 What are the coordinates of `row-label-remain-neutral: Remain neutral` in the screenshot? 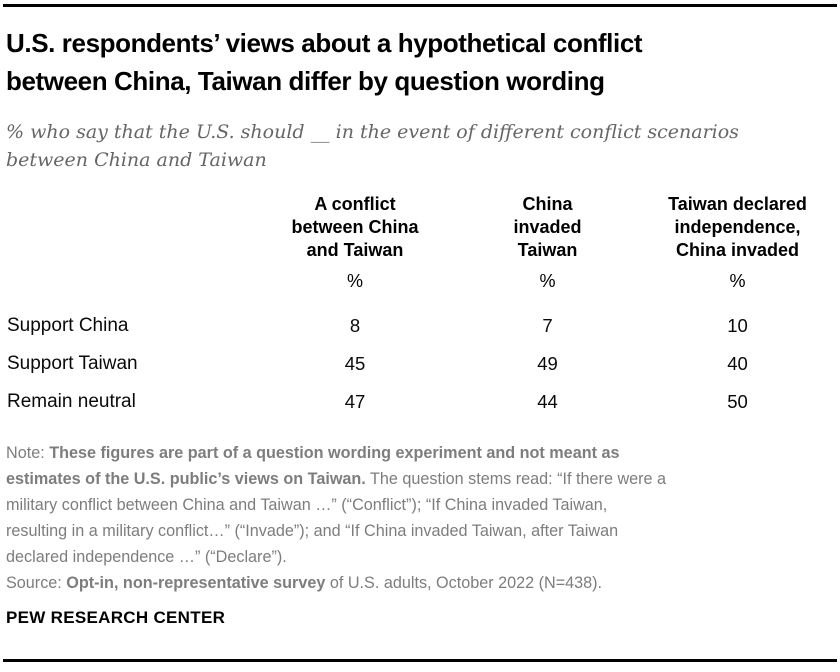 It's located at (71, 401).